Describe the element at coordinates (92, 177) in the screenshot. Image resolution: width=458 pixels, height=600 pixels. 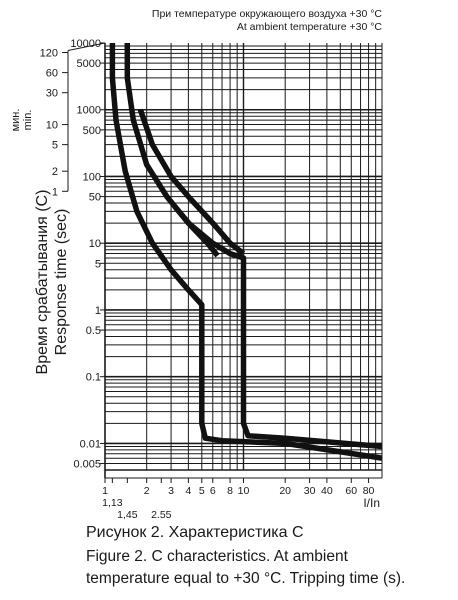
I see `y-tick-label: 100` at that location.